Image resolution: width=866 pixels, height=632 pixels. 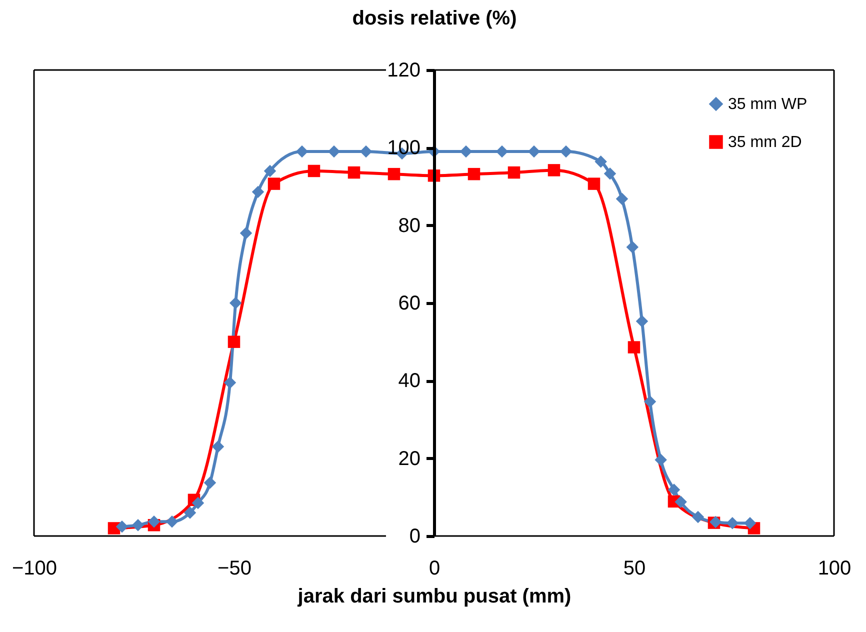 What do you see at coordinates (414, 537) in the screenshot?
I see `y-tick-label: 0` at bounding box center [414, 537].